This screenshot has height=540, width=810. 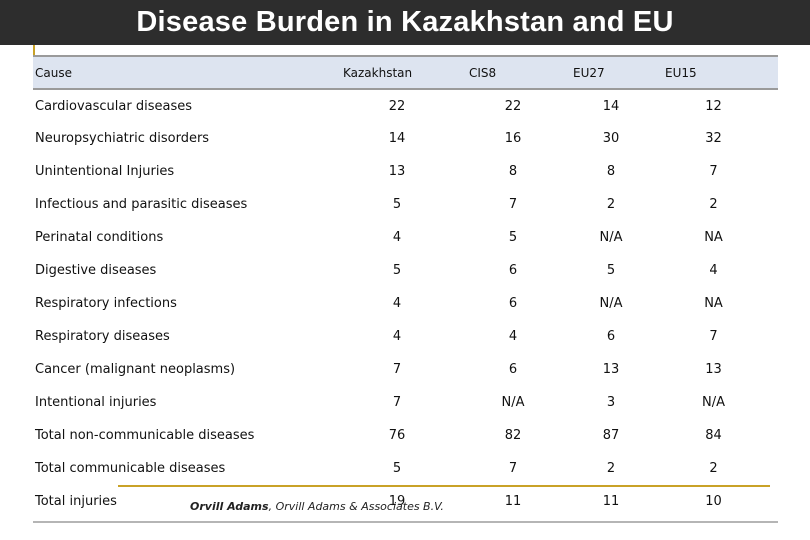 I want to click on cell-kazakhstan: 76, so click(x=397, y=435).